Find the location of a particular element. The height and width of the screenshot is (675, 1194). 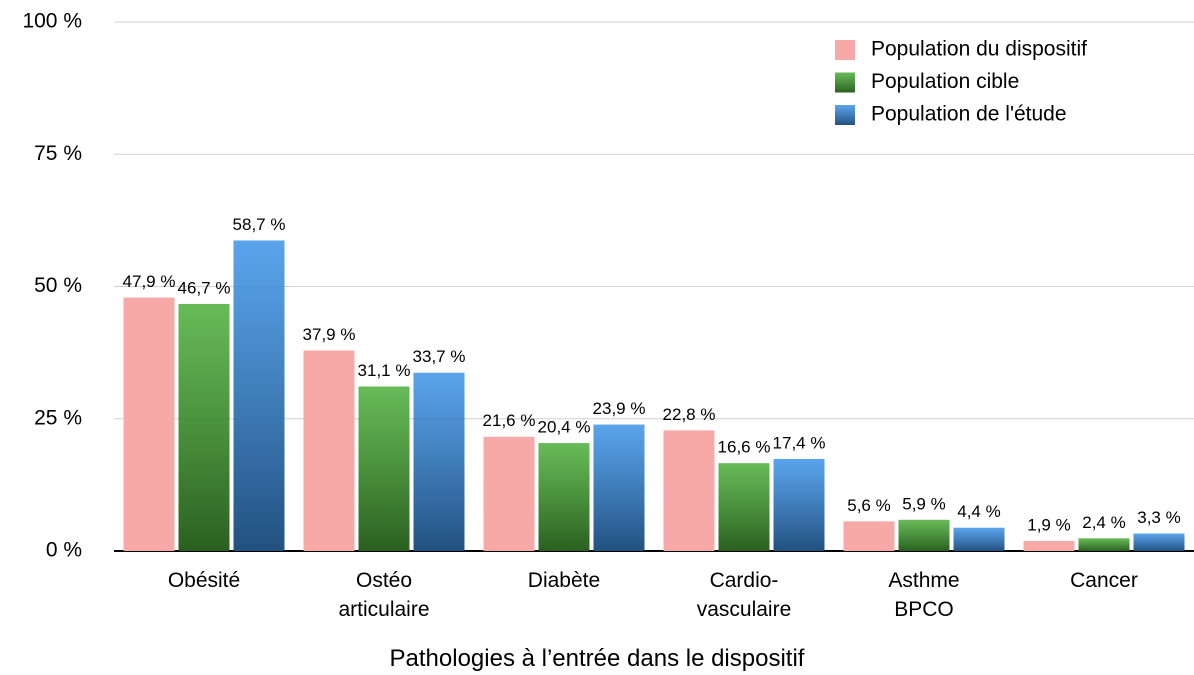

value-label: 22,8 % is located at coordinates (689, 414).